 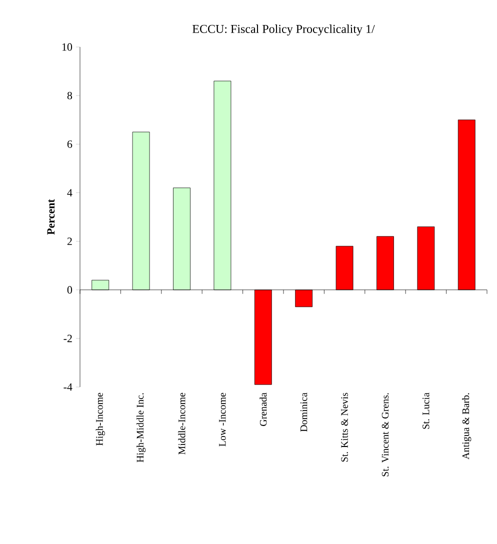 I want to click on x-tick-label: Grenada, so click(x=263, y=409).